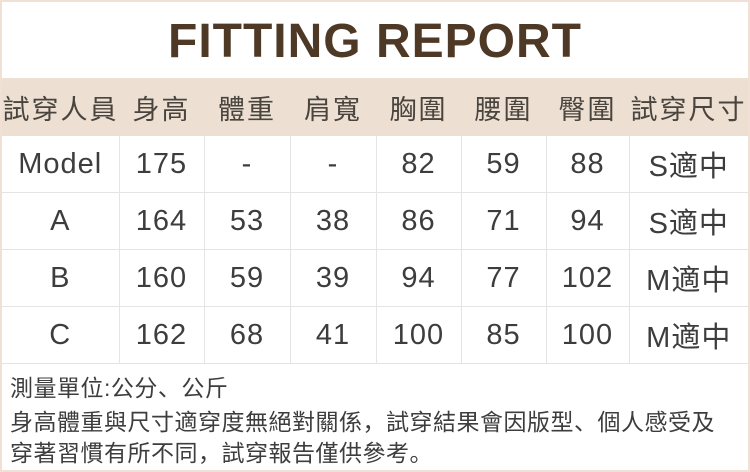  Describe the element at coordinates (247, 278) in the screenshot. I see `cell-weight: 59` at that location.